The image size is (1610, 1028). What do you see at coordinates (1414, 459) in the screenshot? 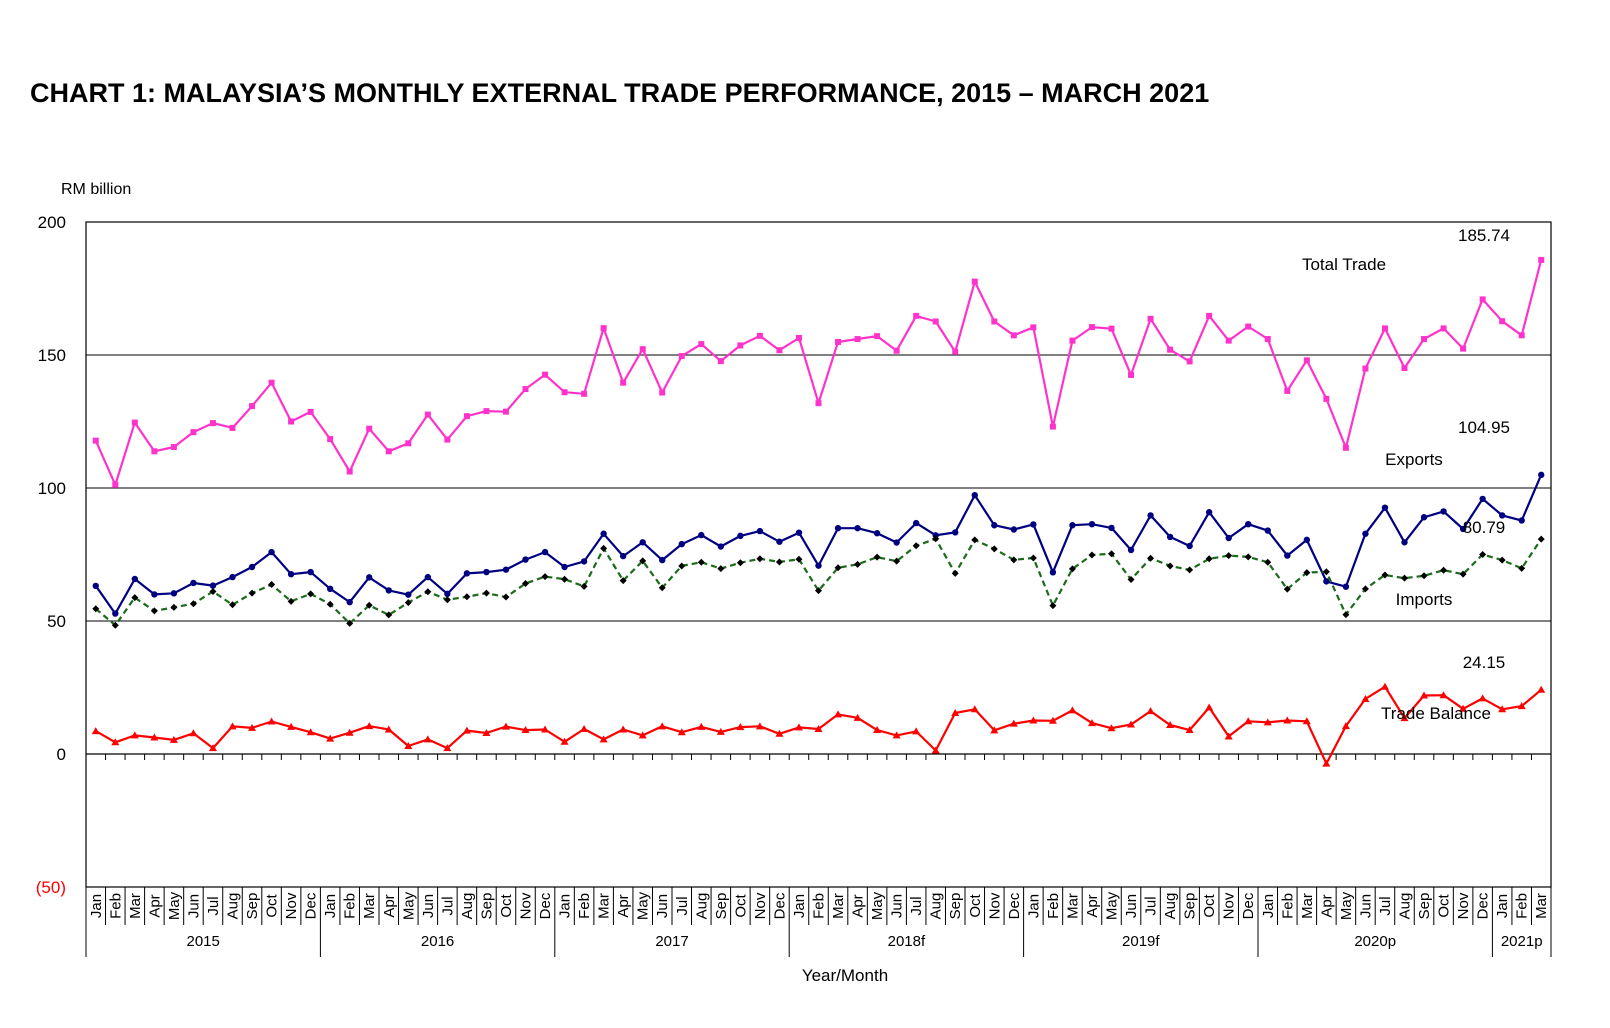
I see `series-label: Exports` at bounding box center [1414, 459].